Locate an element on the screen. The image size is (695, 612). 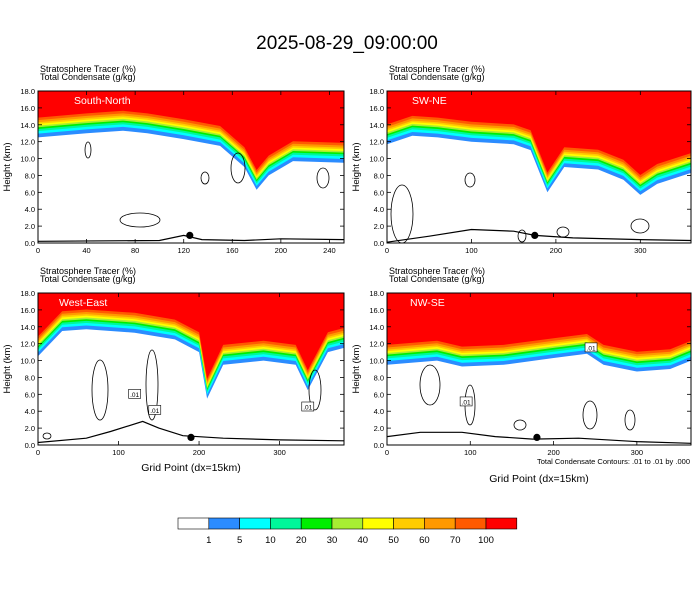
colorbar-label: 30 is located at coordinates (332, 540).